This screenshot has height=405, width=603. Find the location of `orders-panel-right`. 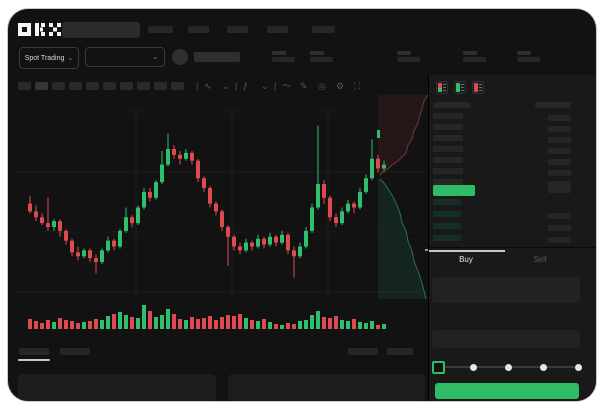

orders-panel-right is located at coordinates (326, 387).